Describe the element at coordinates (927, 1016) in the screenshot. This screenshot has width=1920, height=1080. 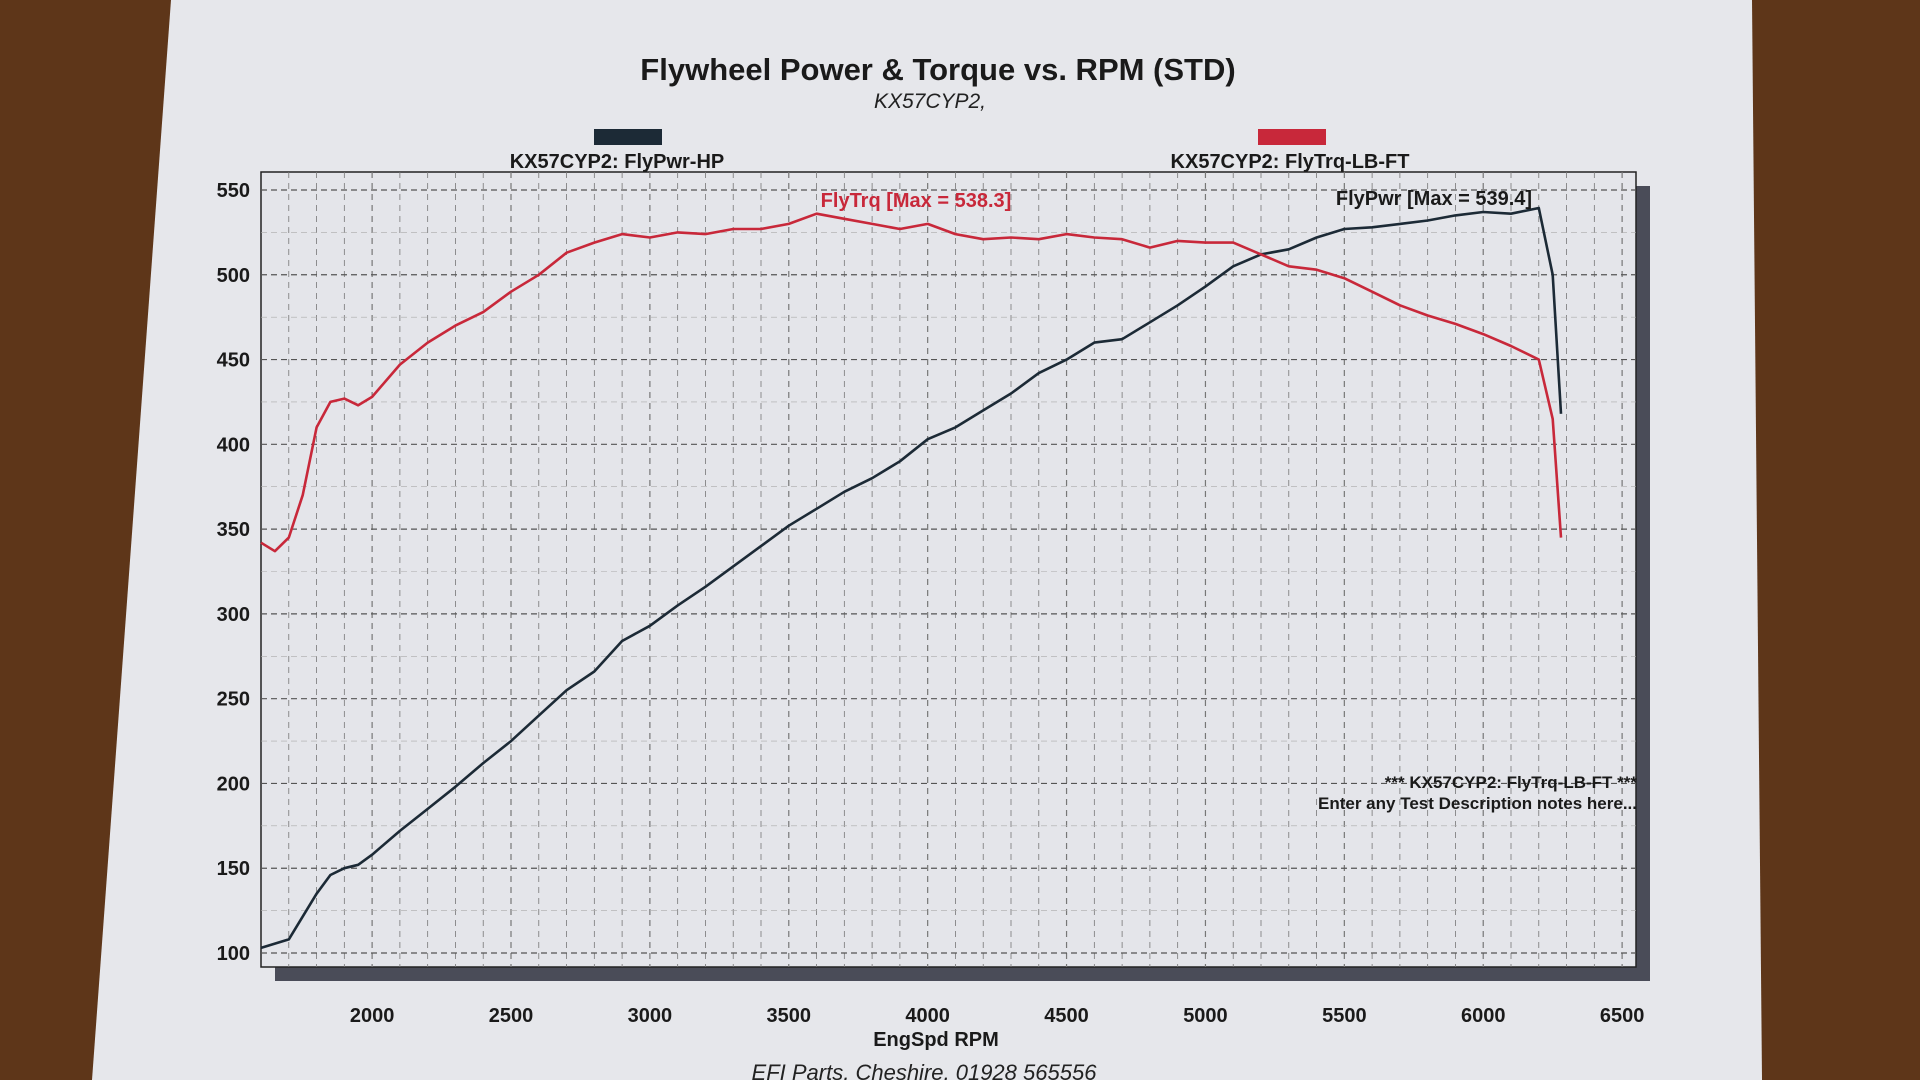
I see `x-tick-label: 4000` at that location.